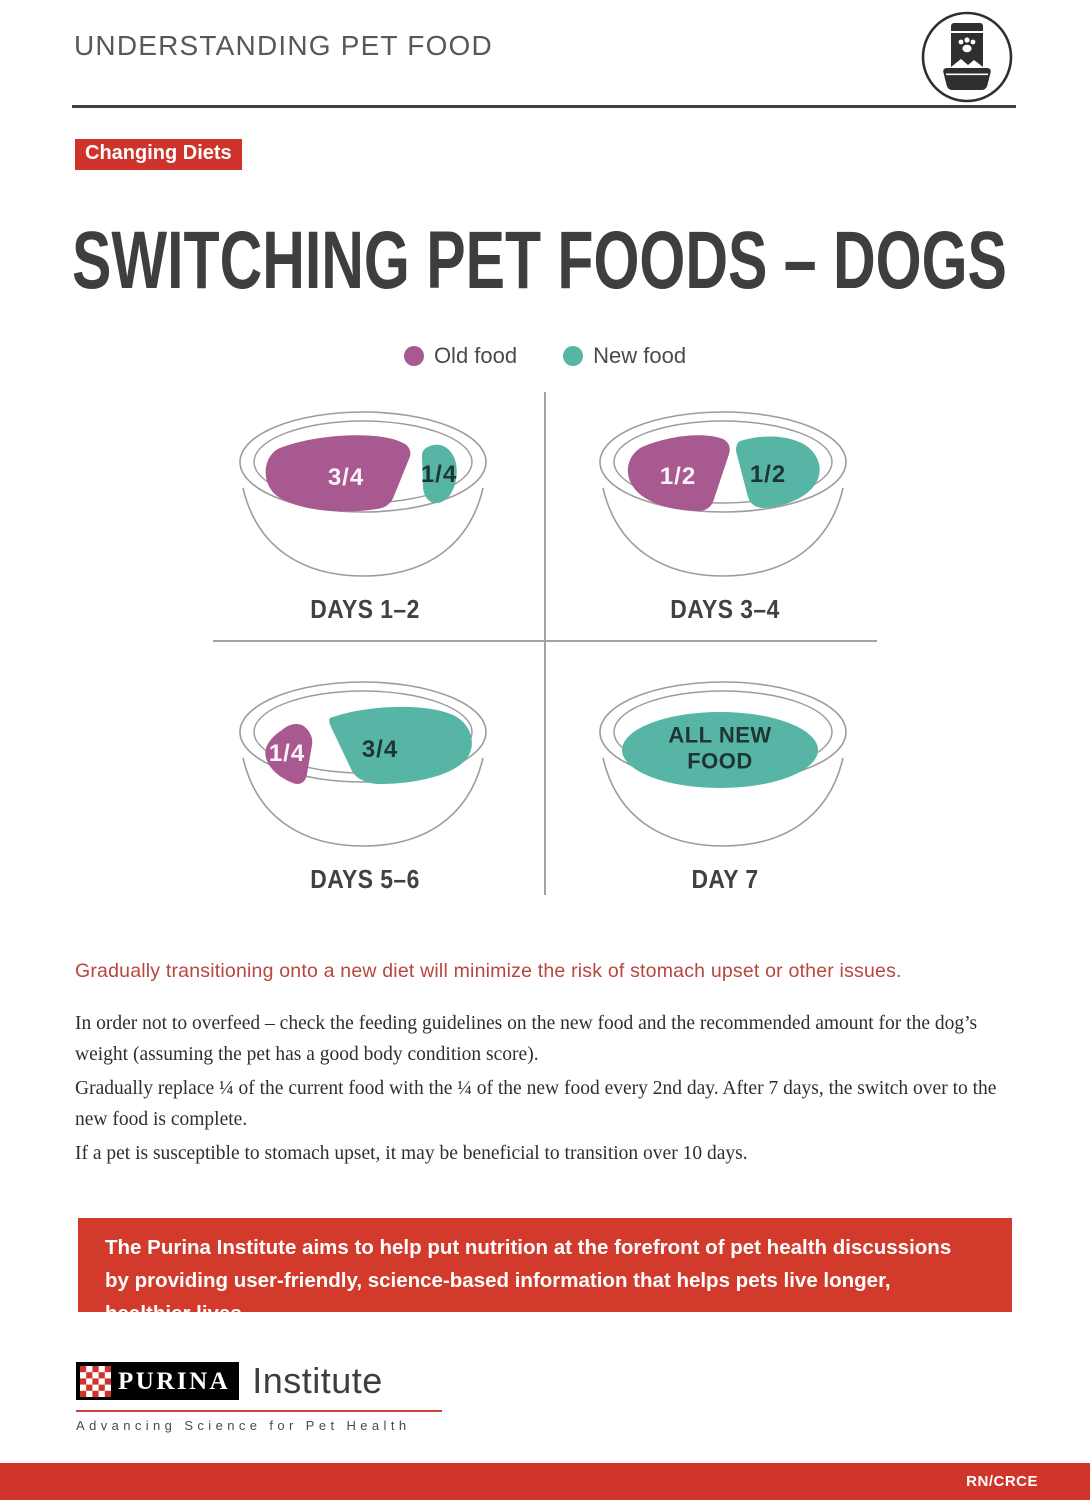 The height and width of the screenshot is (1500, 1090). I want to click on bowl-days-1-2-diagram, so click(363, 494).